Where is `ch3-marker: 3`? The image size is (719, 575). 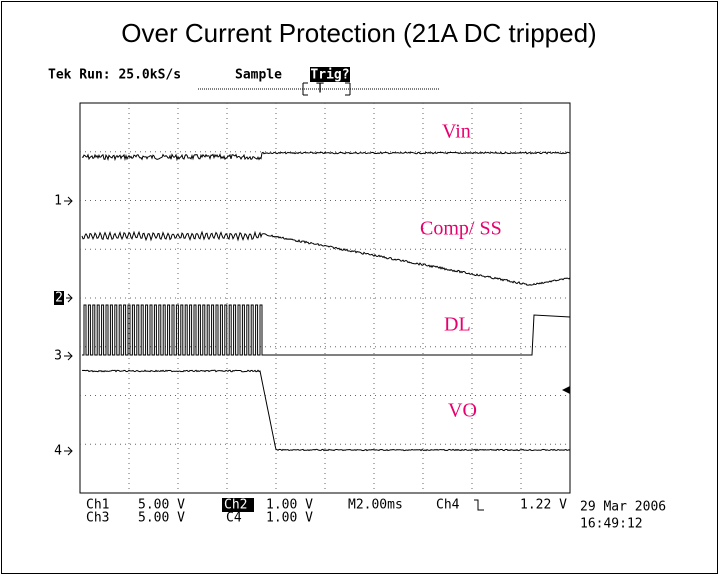
ch3-marker: 3 is located at coordinates (58, 356).